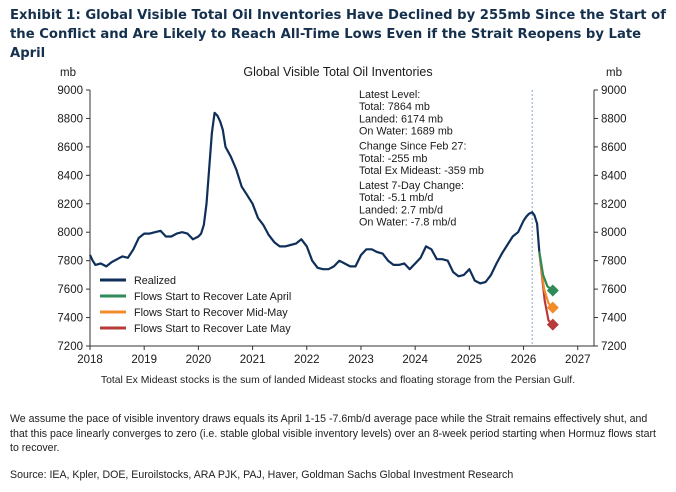  Describe the element at coordinates (144, 360) in the screenshot. I see `x-tick-label: 2019` at that location.